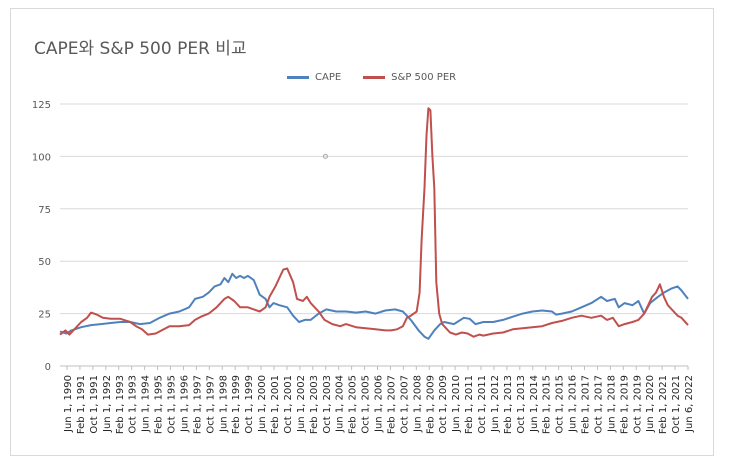  Describe the element at coordinates (482, 404) in the screenshot. I see `x-tick-label: Oct 1, 2011` at that location.